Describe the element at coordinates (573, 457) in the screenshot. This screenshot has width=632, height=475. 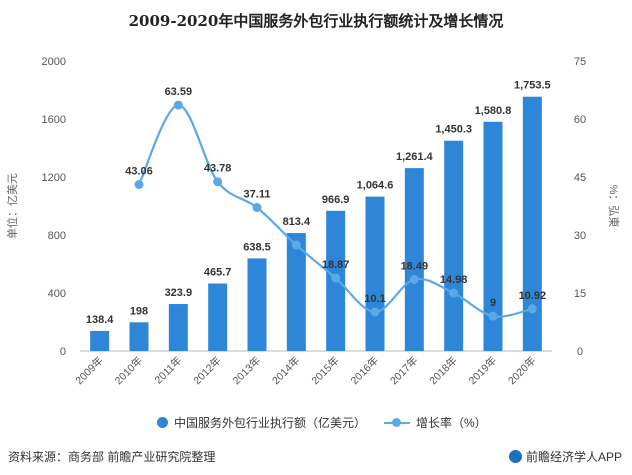
I see `brand-name: 前瞻经济学人APP` at that location.